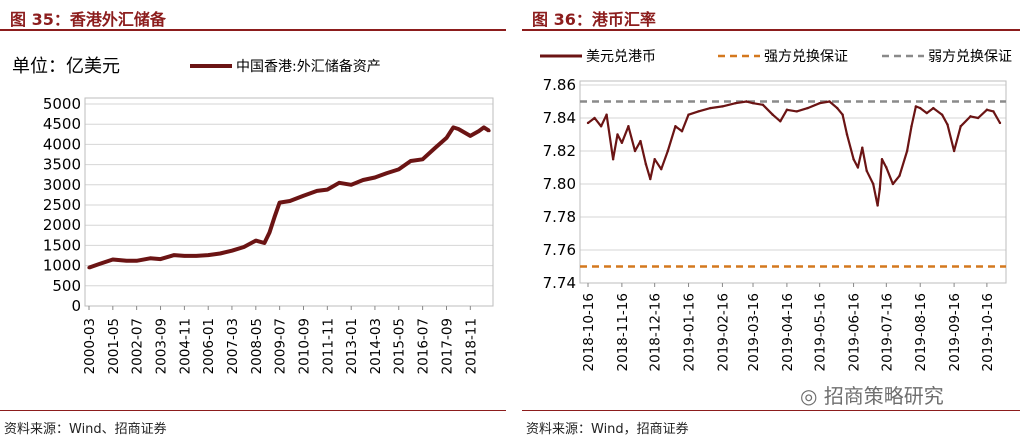 This screenshot has width=1020, height=441. I want to click on y-tick-label: 7.86, so click(559, 85).